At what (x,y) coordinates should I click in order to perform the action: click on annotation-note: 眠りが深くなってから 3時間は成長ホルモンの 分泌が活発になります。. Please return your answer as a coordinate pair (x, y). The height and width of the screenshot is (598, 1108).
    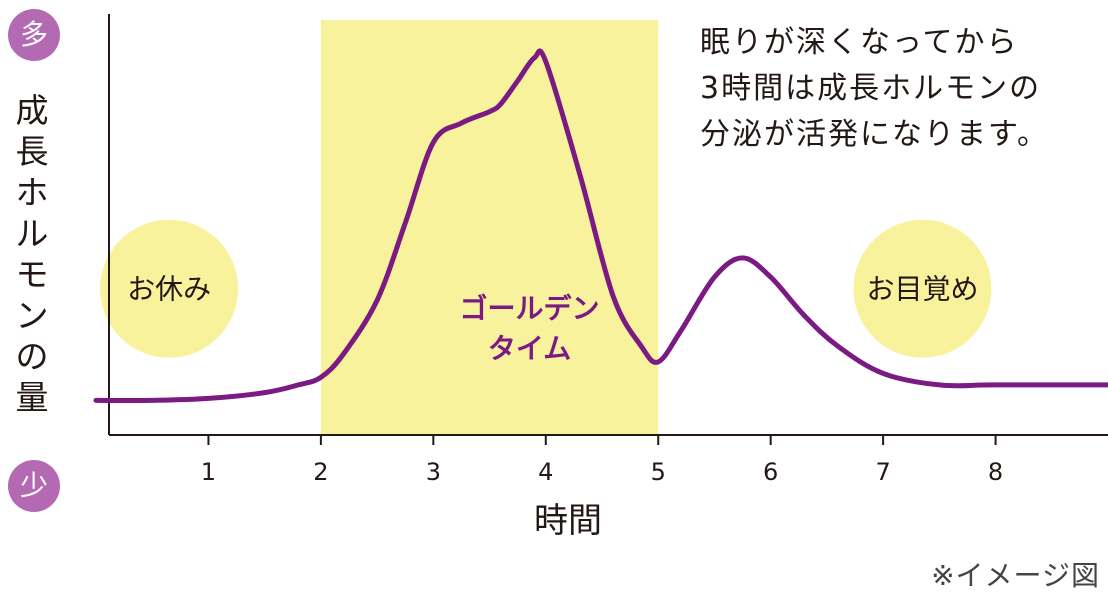
    Looking at the image, I should click on (874, 88).